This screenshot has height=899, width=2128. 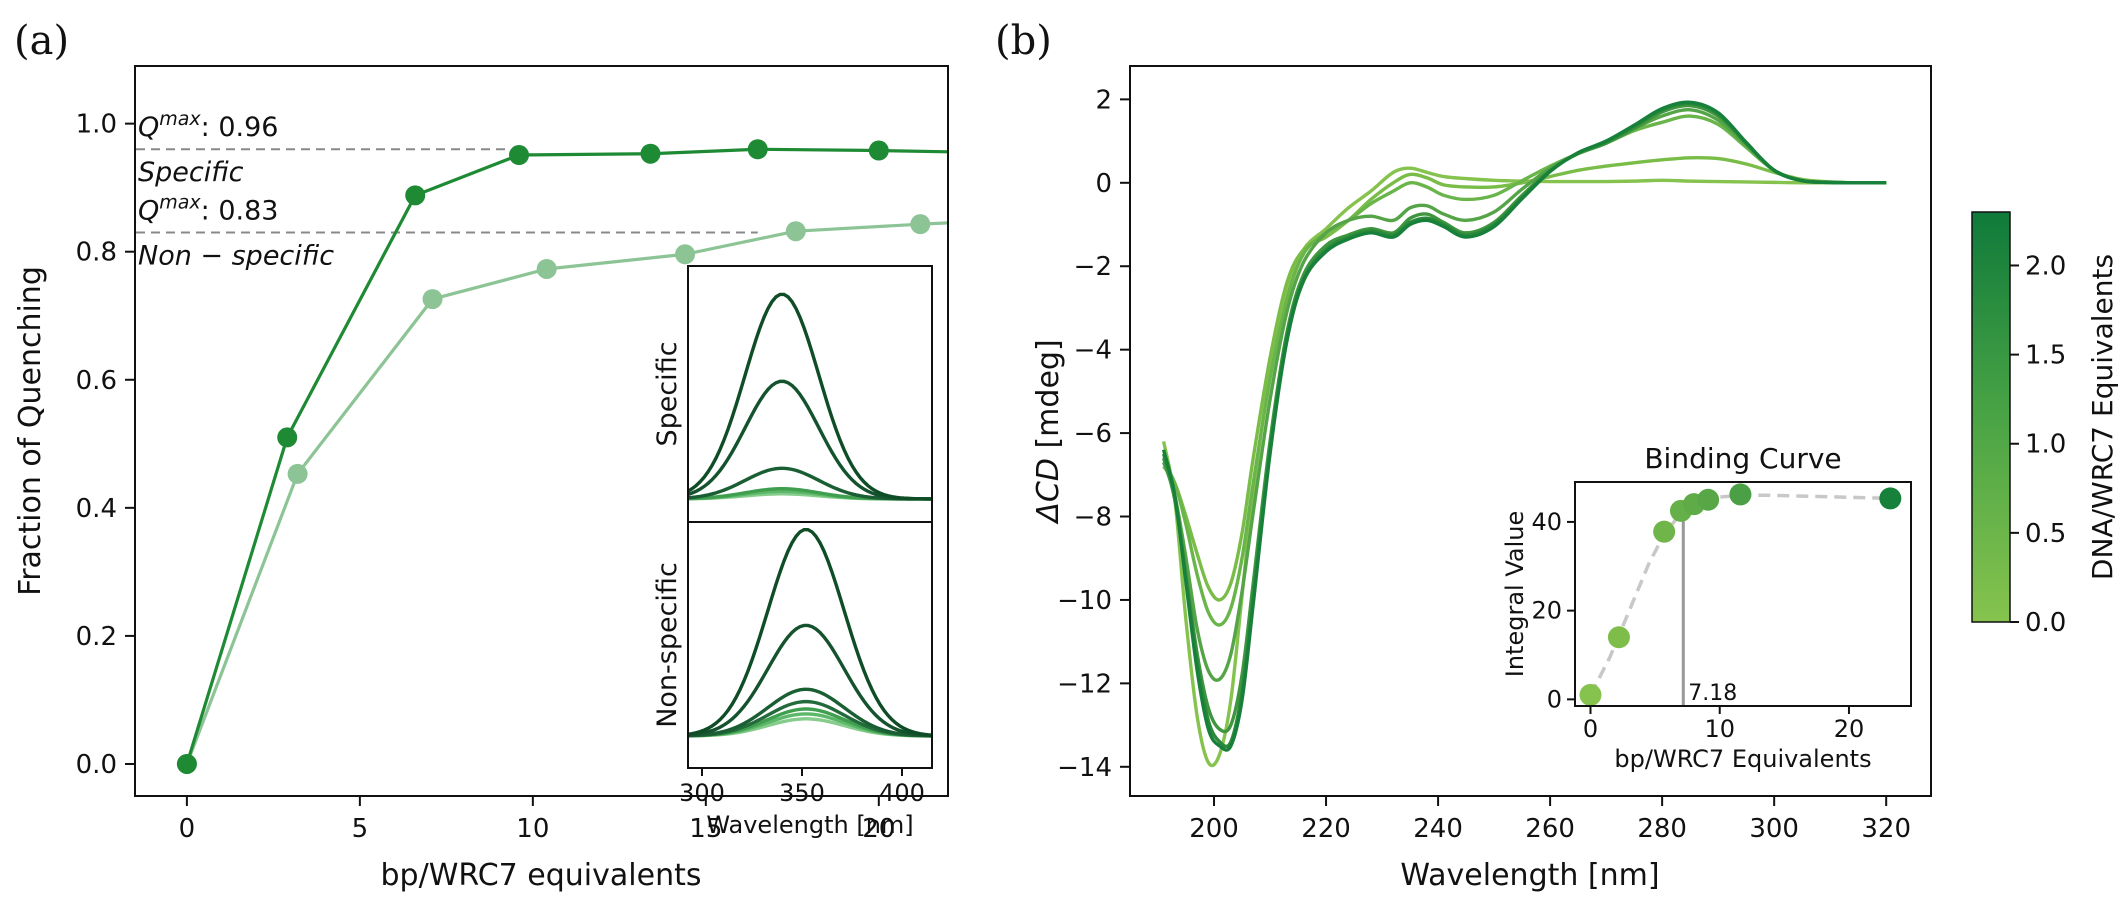 What do you see at coordinates (1590, 729) in the screenshot?
I see `inset-x-tick-label: 0` at bounding box center [1590, 729].